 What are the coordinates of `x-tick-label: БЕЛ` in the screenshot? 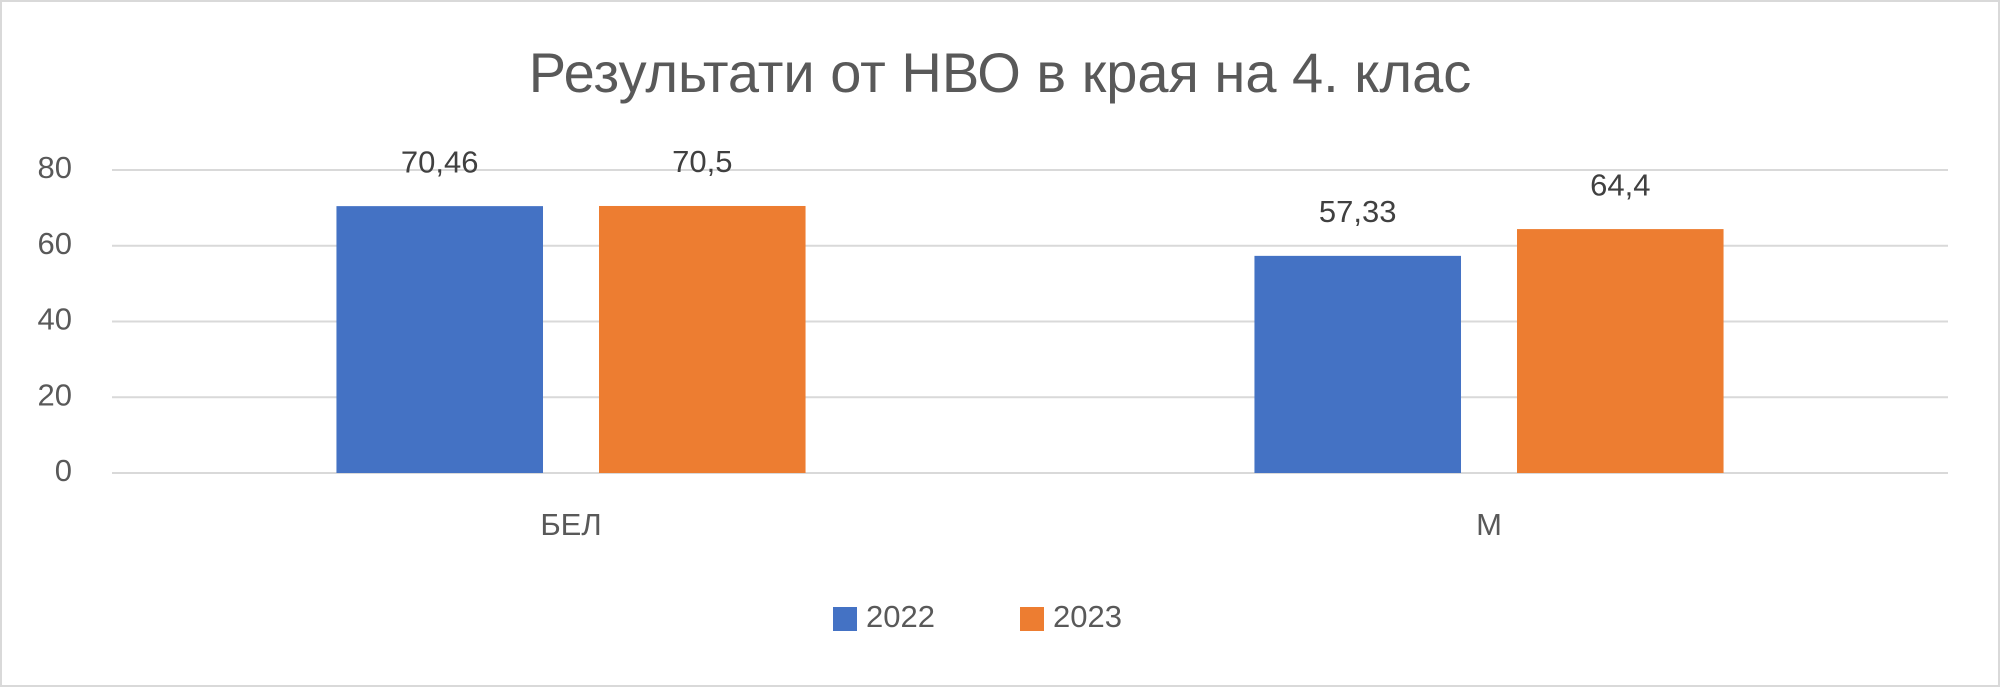 It's located at (570, 524).